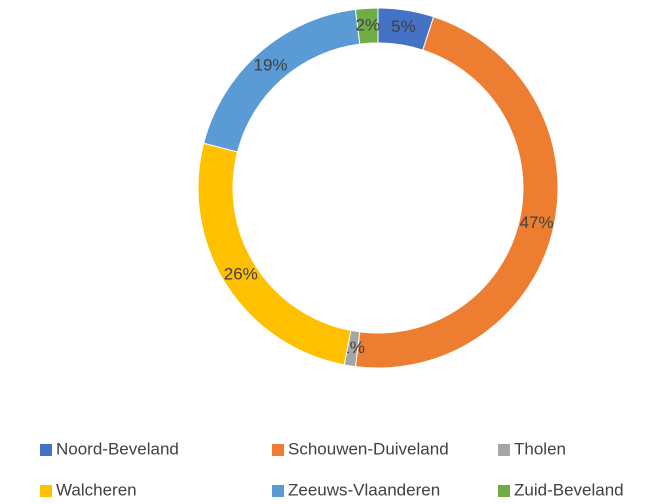 The image size is (666, 504). I want to click on legend-label: Noord-Beveland, so click(117, 448).